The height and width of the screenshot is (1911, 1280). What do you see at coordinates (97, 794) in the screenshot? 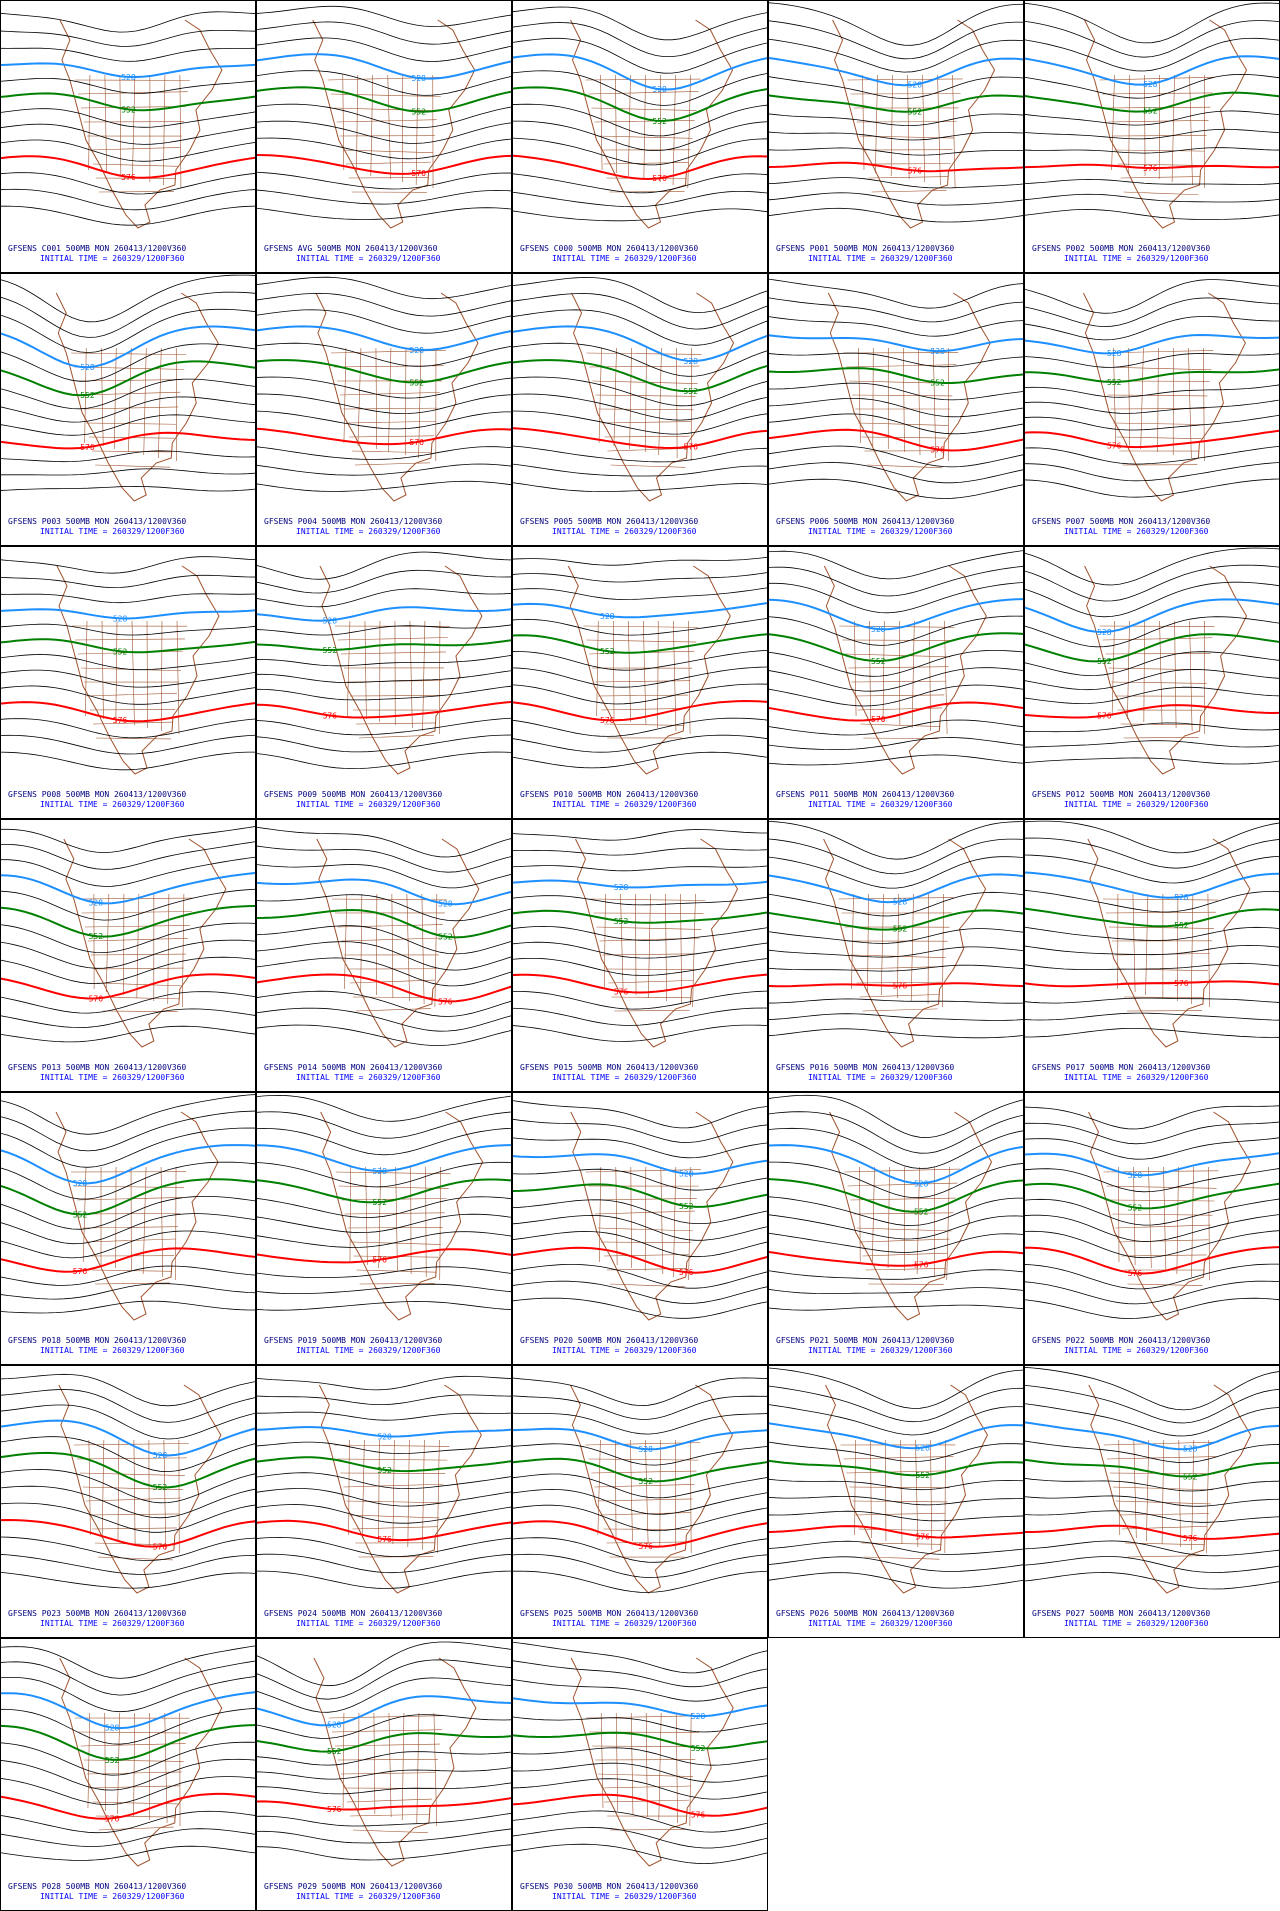
I see `panel-title: GFSENS P008 500MB MON 260413/1200V360` at bounding box center [97, 794].